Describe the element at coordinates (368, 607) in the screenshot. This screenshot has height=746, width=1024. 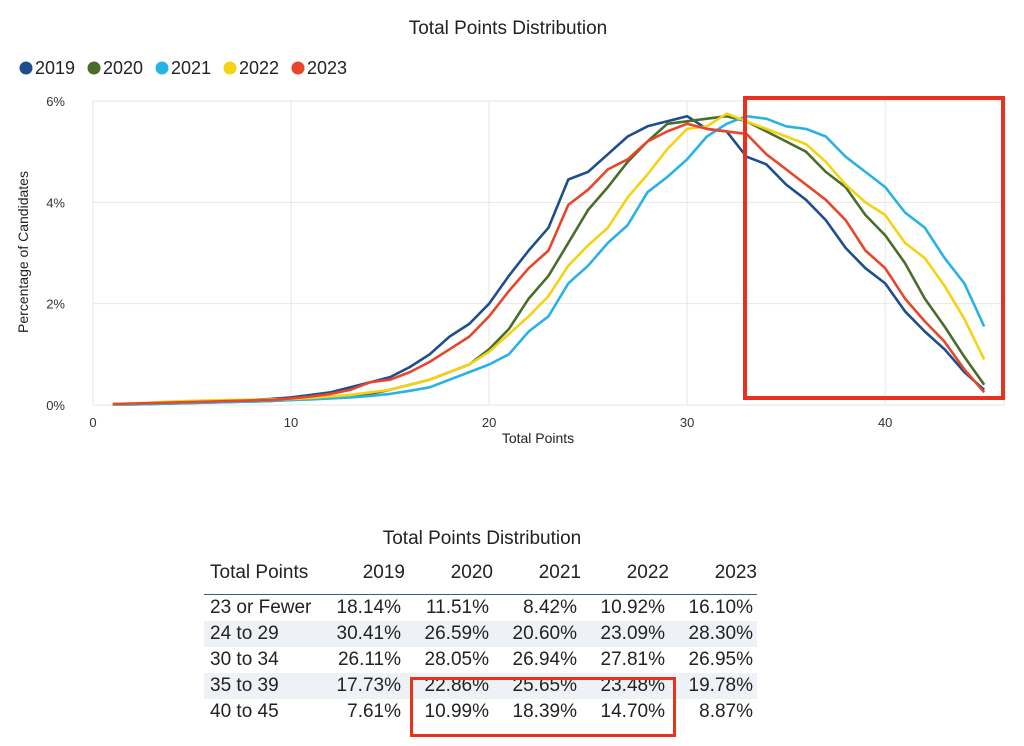
I see `table-cell: 18.14%` at that location.